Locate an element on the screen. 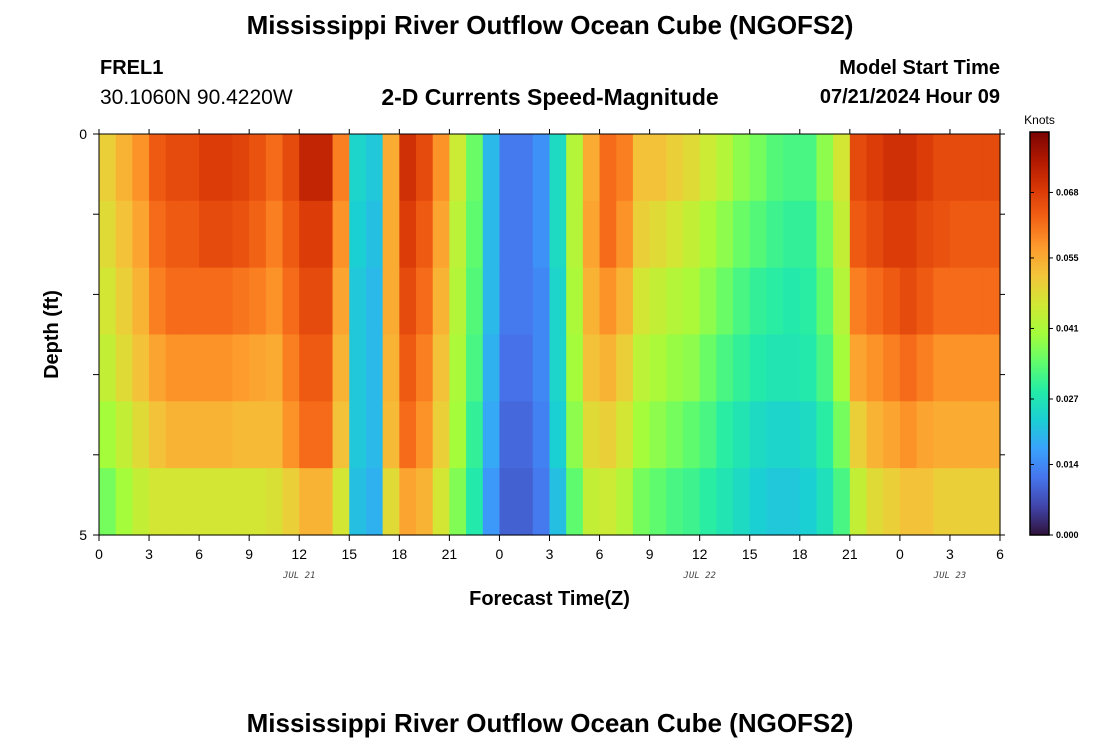  colorbar: Knots 0.000 0.014 0.027 0.041 0.055 0.068 is located at coordinates (1051, 326).